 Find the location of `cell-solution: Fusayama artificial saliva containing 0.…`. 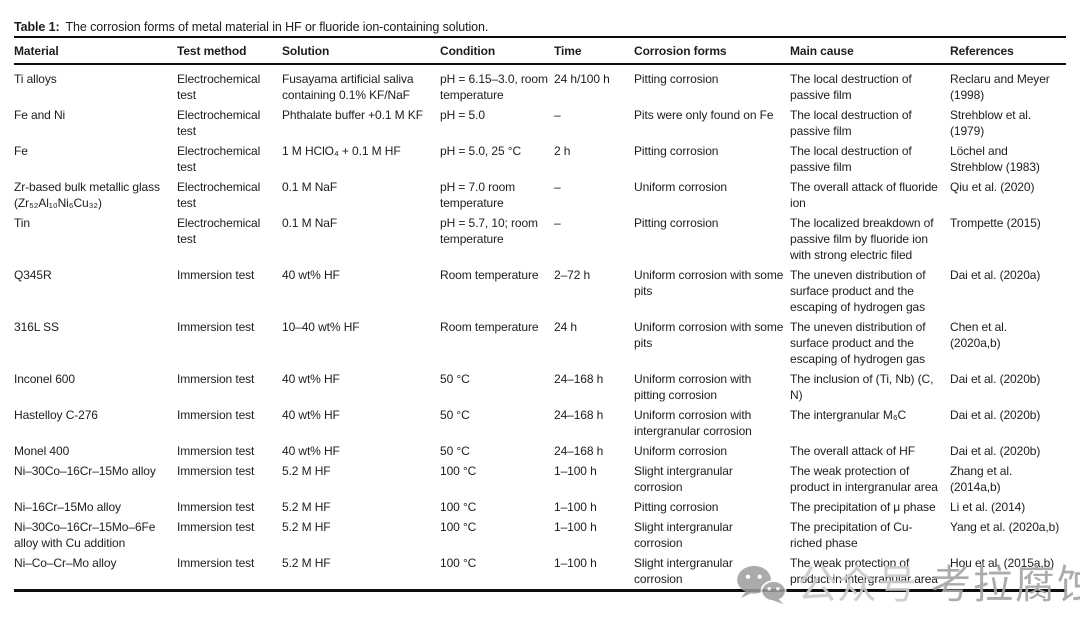

cell-solution: Fusayama artificial saliva containing 0.… is located at coordinates (348, 87).